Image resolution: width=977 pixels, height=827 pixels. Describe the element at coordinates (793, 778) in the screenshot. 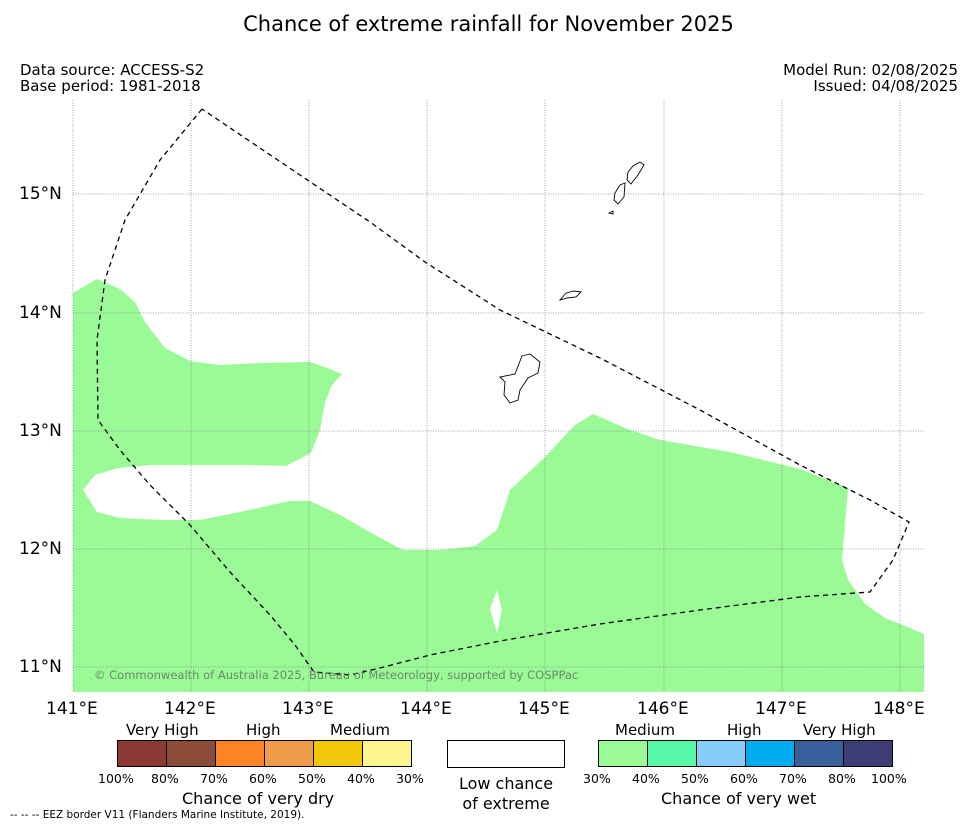

I see `legend-wet-tick: 70%` at that location.